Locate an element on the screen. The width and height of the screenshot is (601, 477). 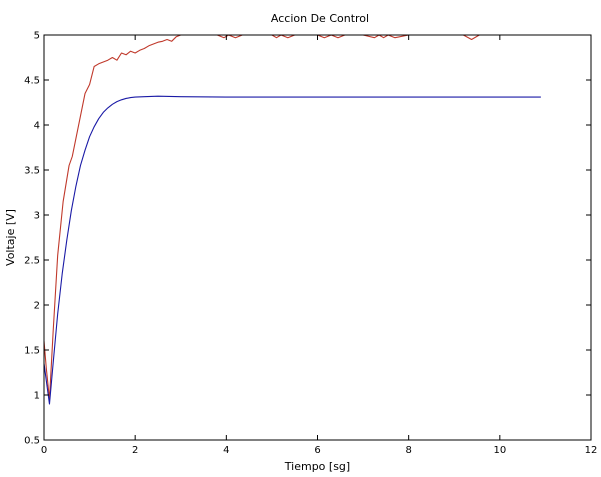
y-tick-label: 1 is located at coordinates (37, 396).